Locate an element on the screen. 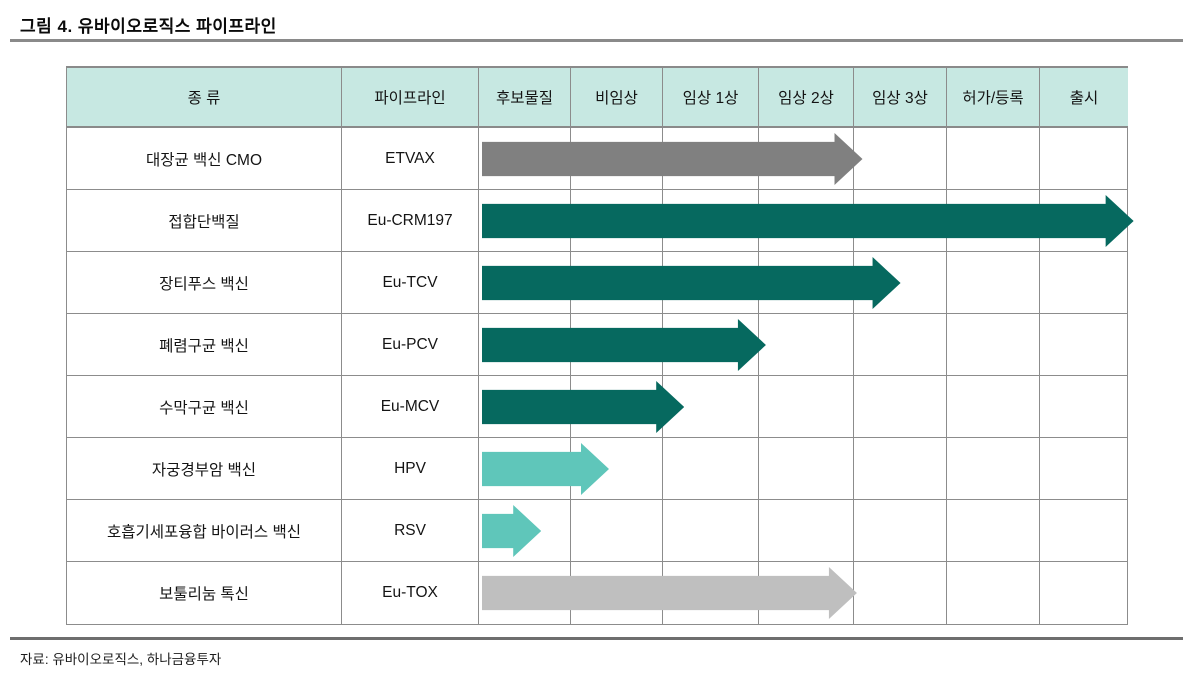 The image size is (1199, 674). header-approval: 허가/등록 is located at coordinates (993, 98).